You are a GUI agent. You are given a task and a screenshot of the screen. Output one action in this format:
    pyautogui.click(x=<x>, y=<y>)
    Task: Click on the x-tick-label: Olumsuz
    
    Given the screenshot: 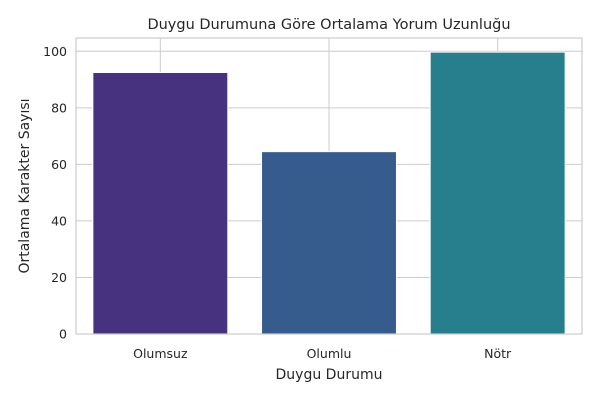 What is the action you would take?
    pyautogui.click(x=160, y=353)
    